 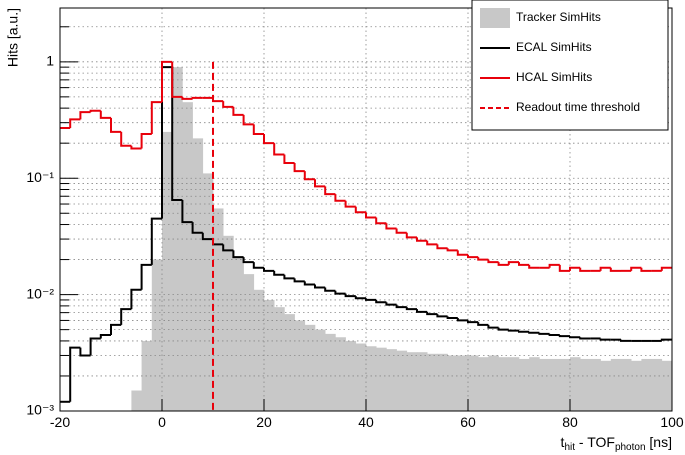 I want to click on y-tick-label: 1, so click(x=50, y=61).